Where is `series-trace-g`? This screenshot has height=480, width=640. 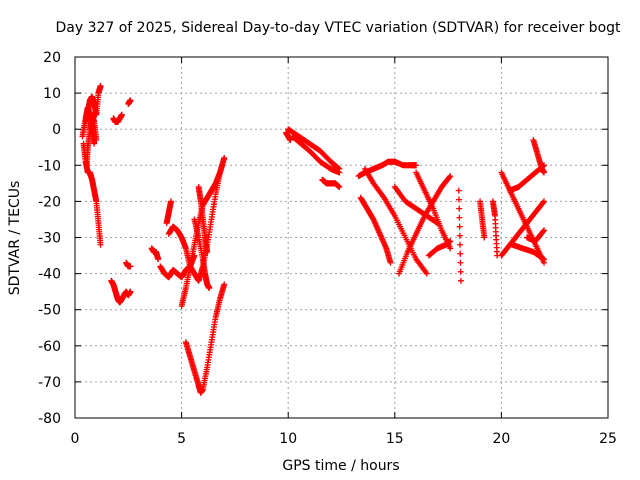
series-trace-g is located at coordinates (121, 291).